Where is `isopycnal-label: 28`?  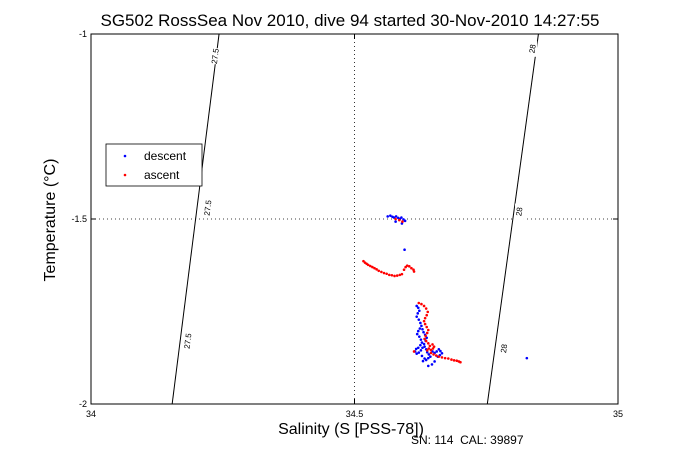 isopycnal-label: 28 is located at coordinates (504, 348).